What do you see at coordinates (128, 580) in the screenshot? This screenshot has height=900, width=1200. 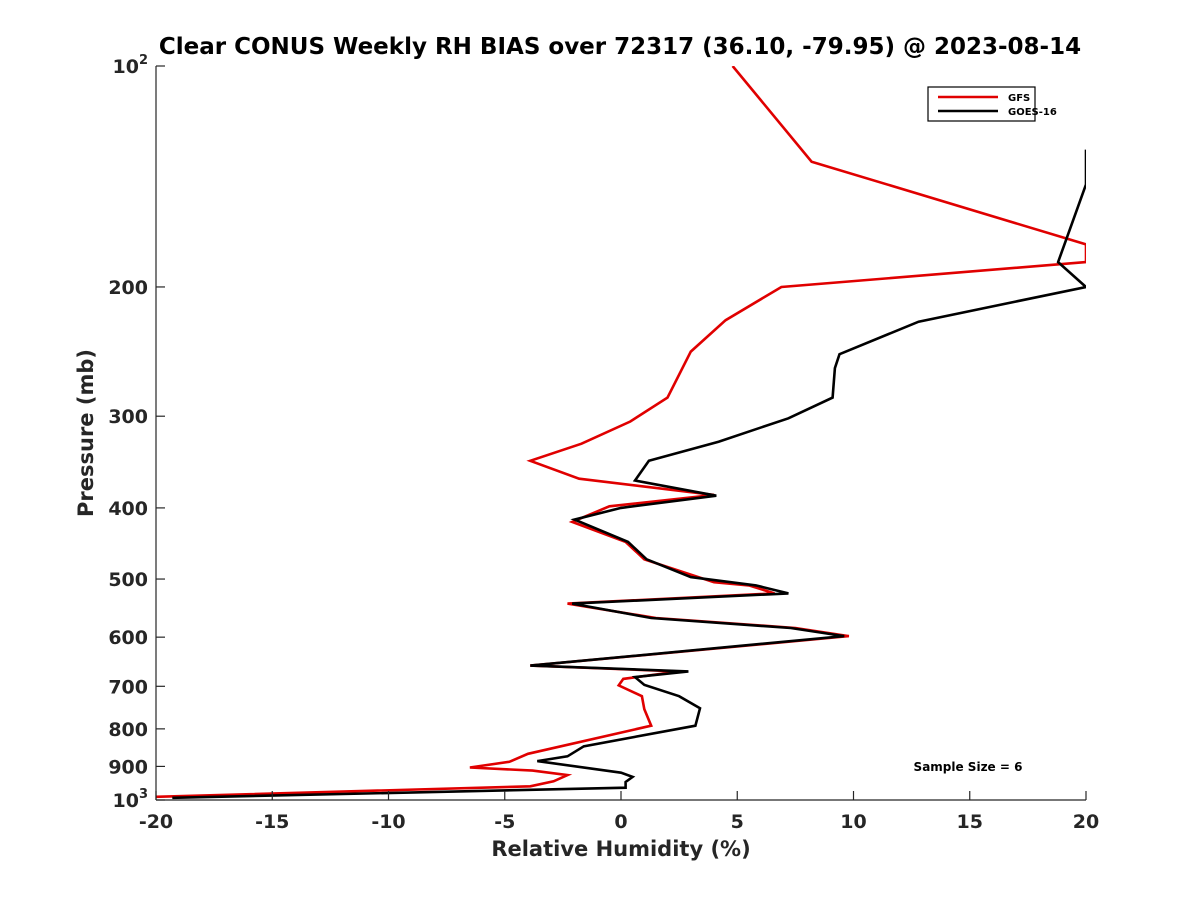 I see `y-tick-label: 500` at bounding box center [128, 580].